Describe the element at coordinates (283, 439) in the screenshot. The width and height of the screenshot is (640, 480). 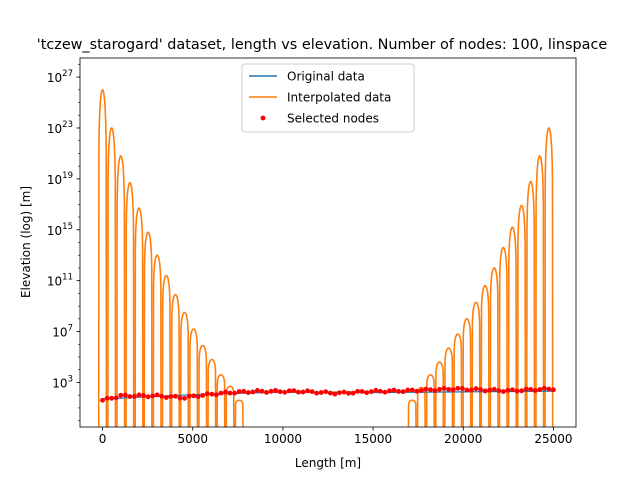
I see `x-tick-label: 10000` at that location.